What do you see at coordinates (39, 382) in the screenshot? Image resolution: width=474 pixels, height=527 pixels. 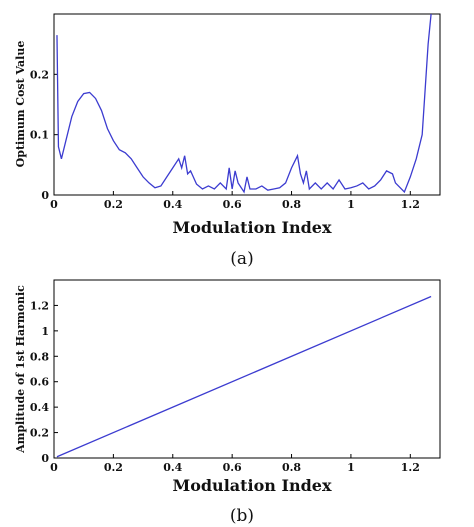 I see `y-tick-label: 0.6` at bounding box center [39, 382].